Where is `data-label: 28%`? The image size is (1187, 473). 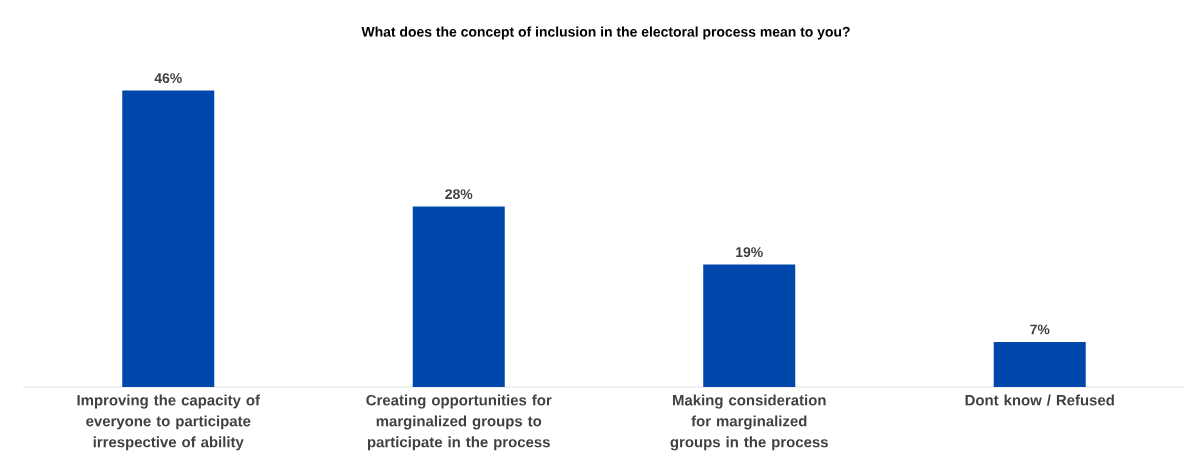 data-label: 28% is located at coordinates (459, 194).